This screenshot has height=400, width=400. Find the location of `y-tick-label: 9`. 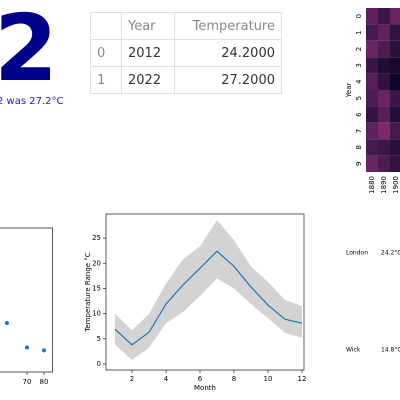

y-tick-label: 9 is located at coordinates (359, 164).